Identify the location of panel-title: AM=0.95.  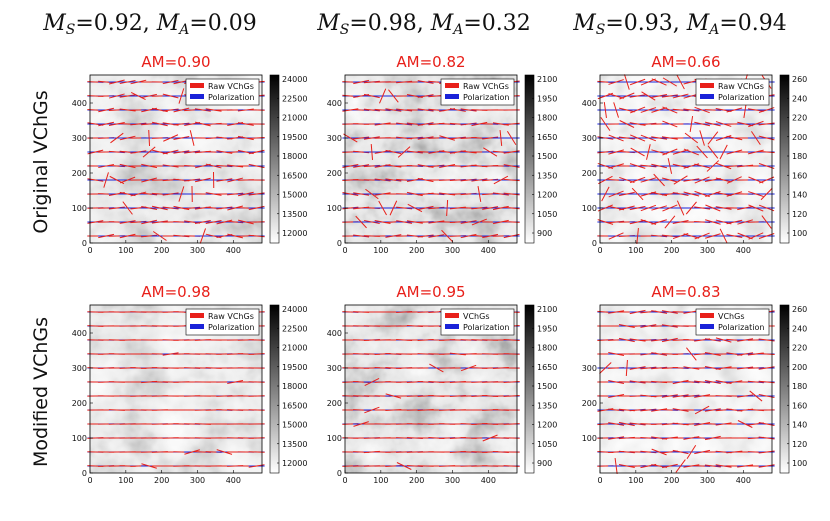
(430, 292).